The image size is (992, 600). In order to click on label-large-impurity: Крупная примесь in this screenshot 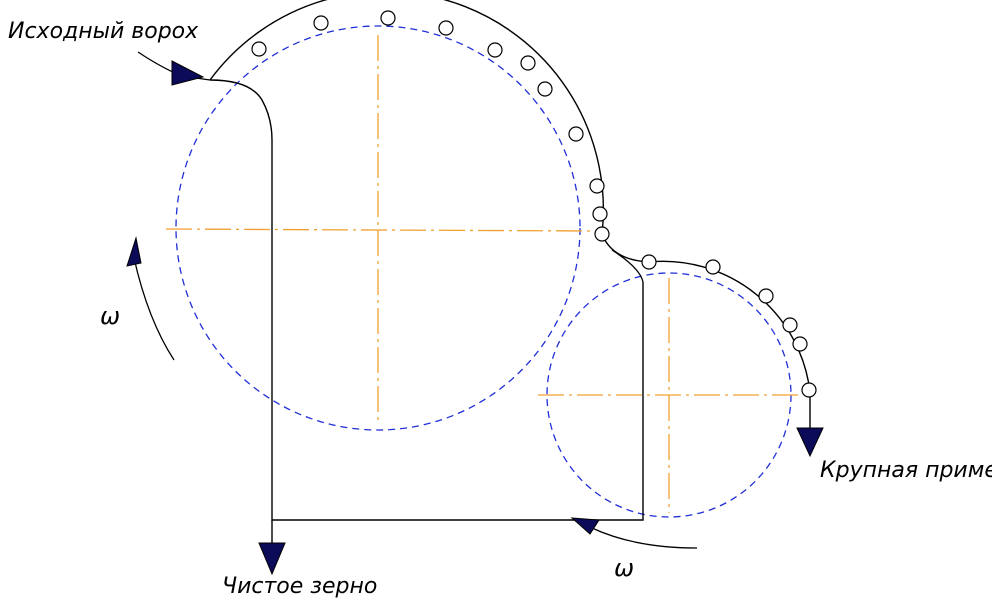, I will do `click(906, 470)`.